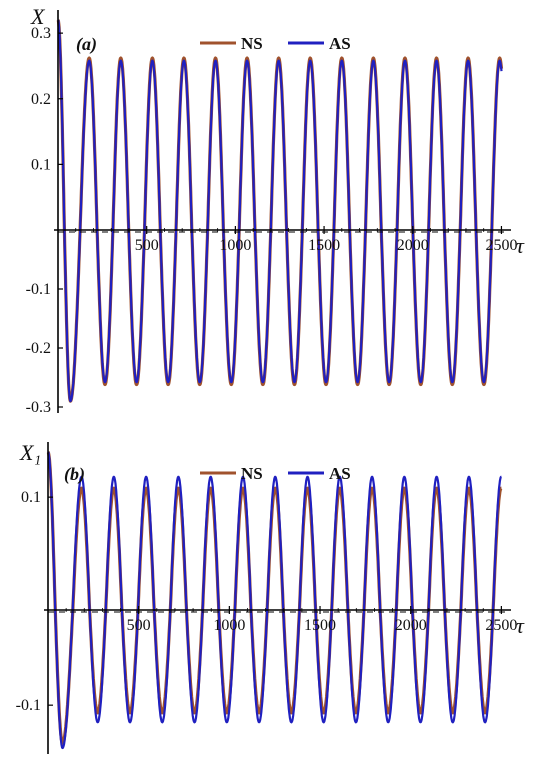 The width and height of the screenshot is (550, 768). What do you see at coordinates (235, 245) in the screenshot?
I see `panel-a-x-tick-label: 1000` at bounding box center [235, 245].